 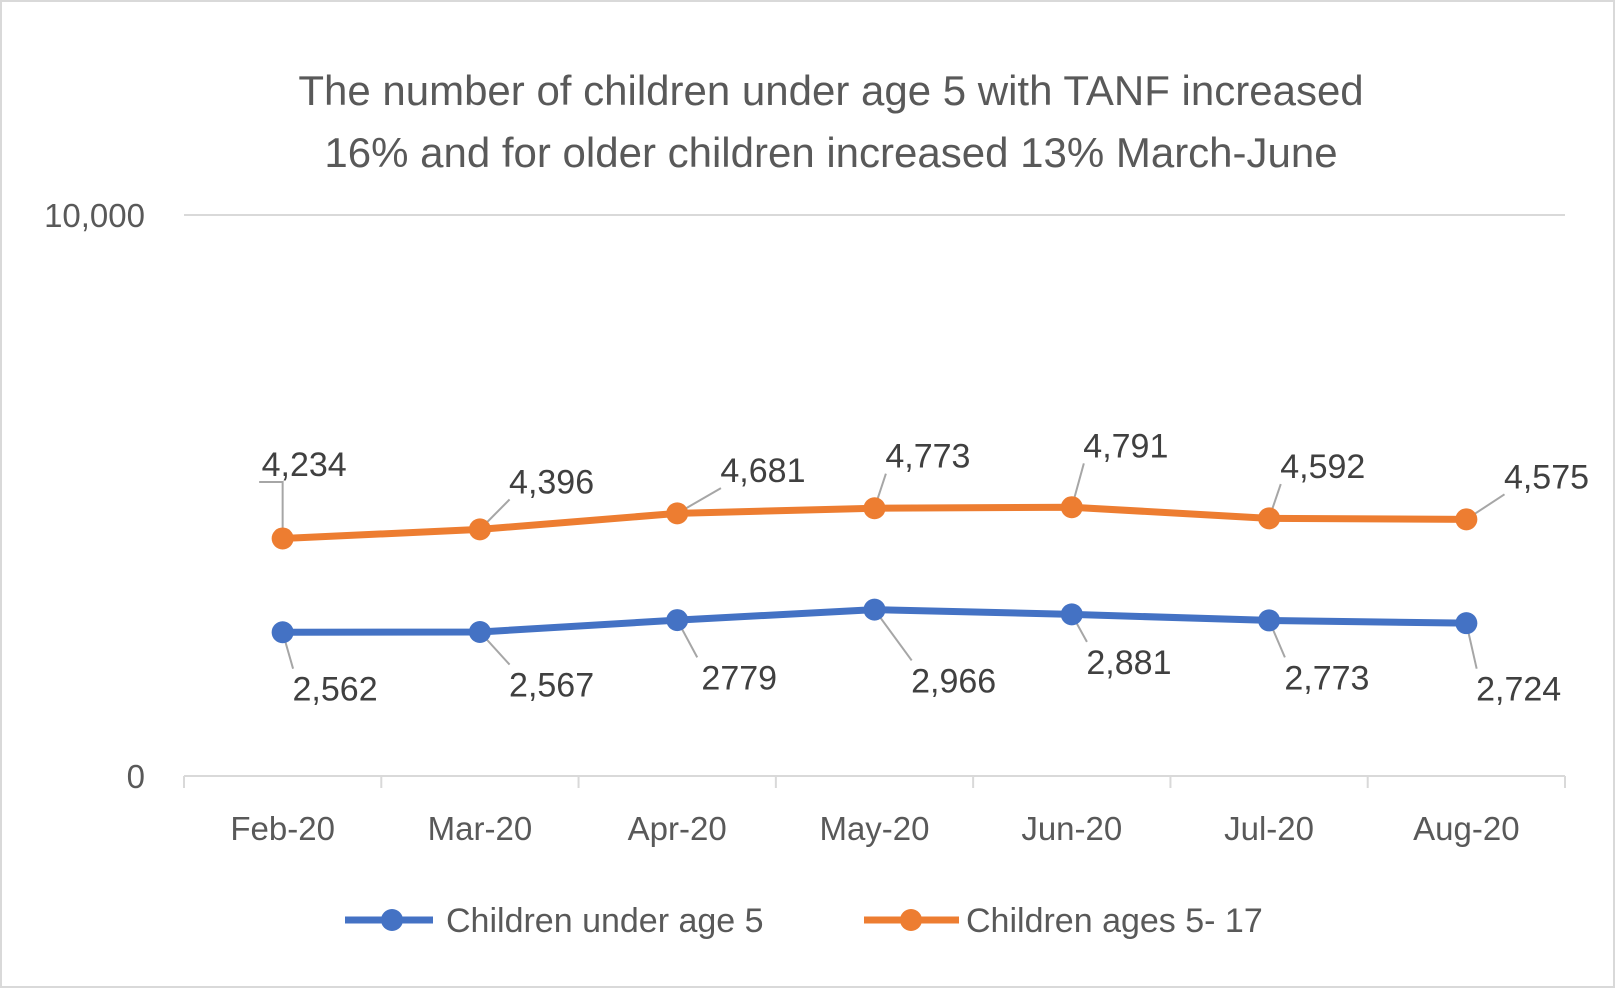 I want to click on x-tick-label: Jul-20, so click(x=1269, y=828).